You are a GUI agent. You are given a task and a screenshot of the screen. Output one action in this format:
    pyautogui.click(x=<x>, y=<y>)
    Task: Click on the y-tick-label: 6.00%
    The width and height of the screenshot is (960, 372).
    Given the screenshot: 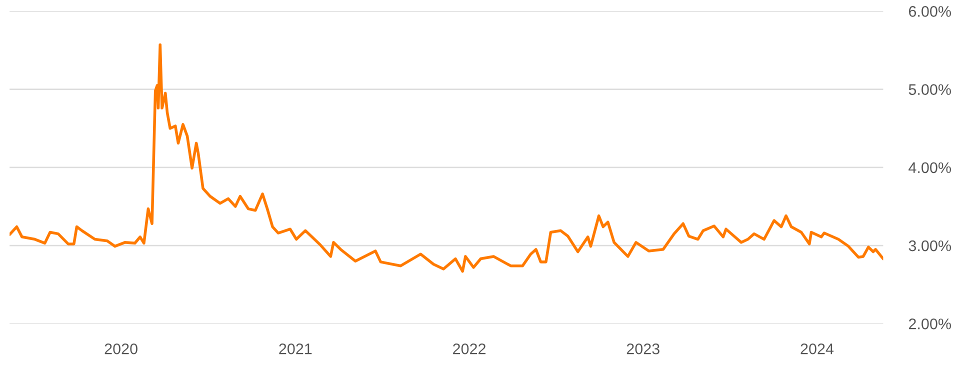 What is the action you would take?
    pyautogui.click(x=929, y=11)
    